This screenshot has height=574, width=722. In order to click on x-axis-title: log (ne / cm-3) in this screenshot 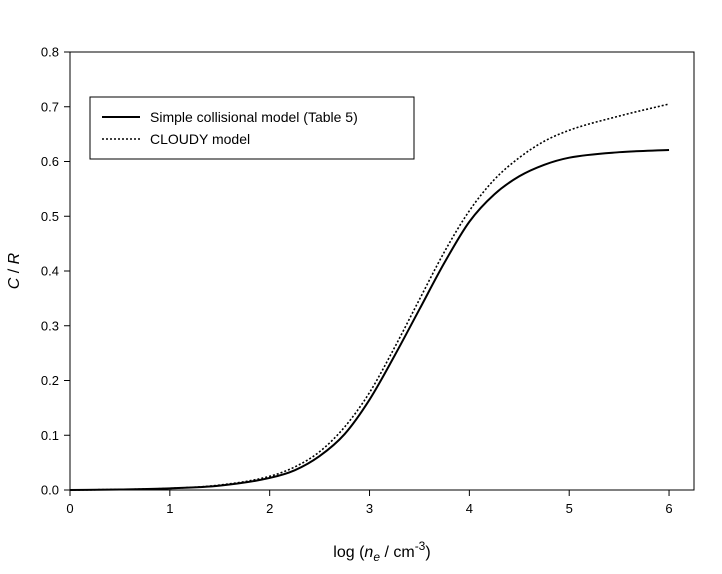, I will do `click(381, 551)`.